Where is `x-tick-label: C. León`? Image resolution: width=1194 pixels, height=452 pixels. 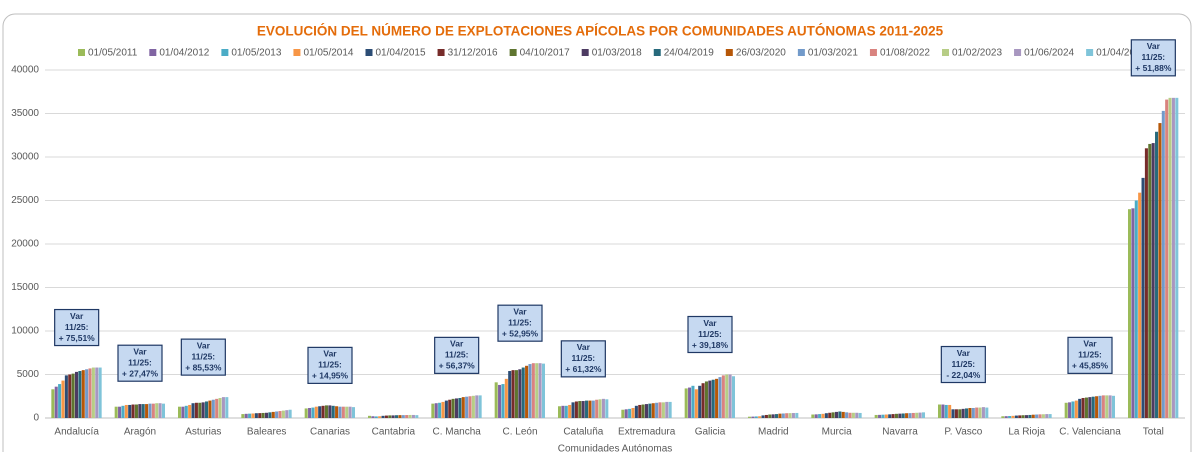
x-tick-label: C. León is located at coordinates (519, 432).